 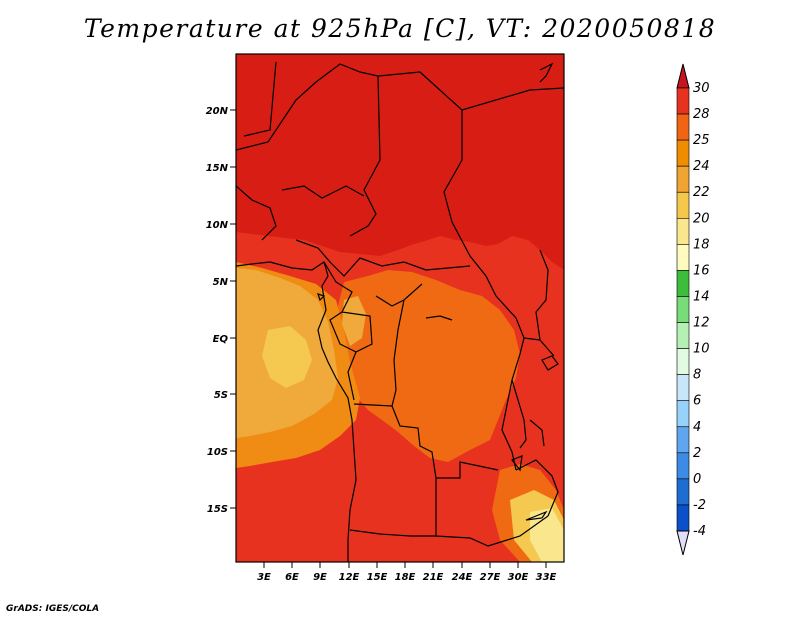 What do you see at coordinates (701, 270) in the screenshot?
I see `colorbar-label: 16` at bounding box center [701, 270].